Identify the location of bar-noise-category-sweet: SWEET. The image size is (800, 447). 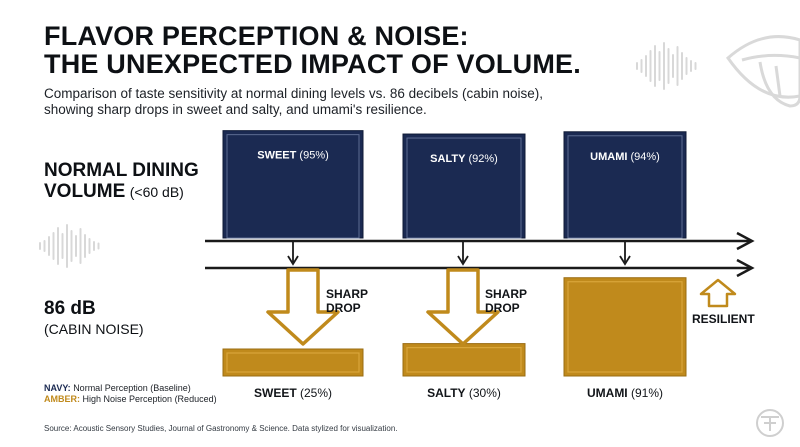
(275, 393).